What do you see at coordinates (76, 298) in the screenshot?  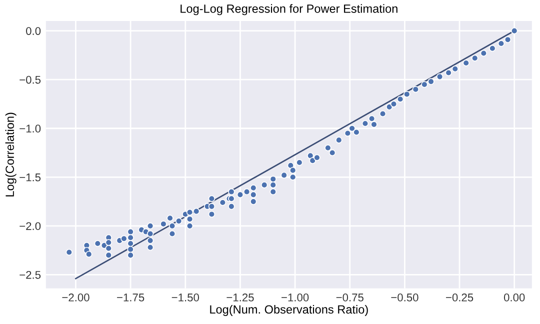 I see `x-tick-label: −2.00` at bounding box center [76, 298].